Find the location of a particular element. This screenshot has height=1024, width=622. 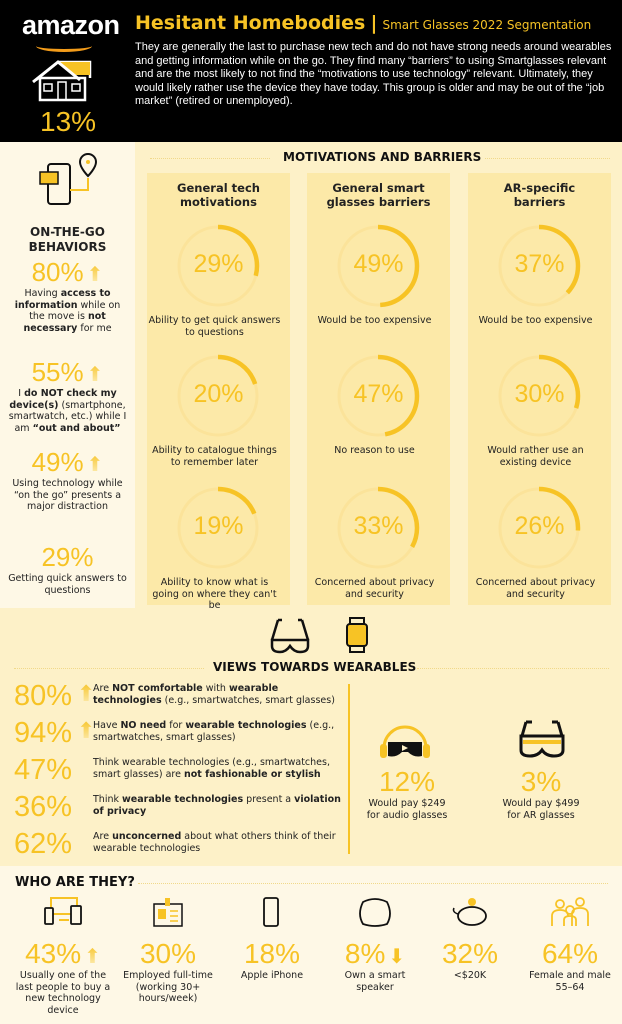

phone-icon is located at coordinates (271, 912).